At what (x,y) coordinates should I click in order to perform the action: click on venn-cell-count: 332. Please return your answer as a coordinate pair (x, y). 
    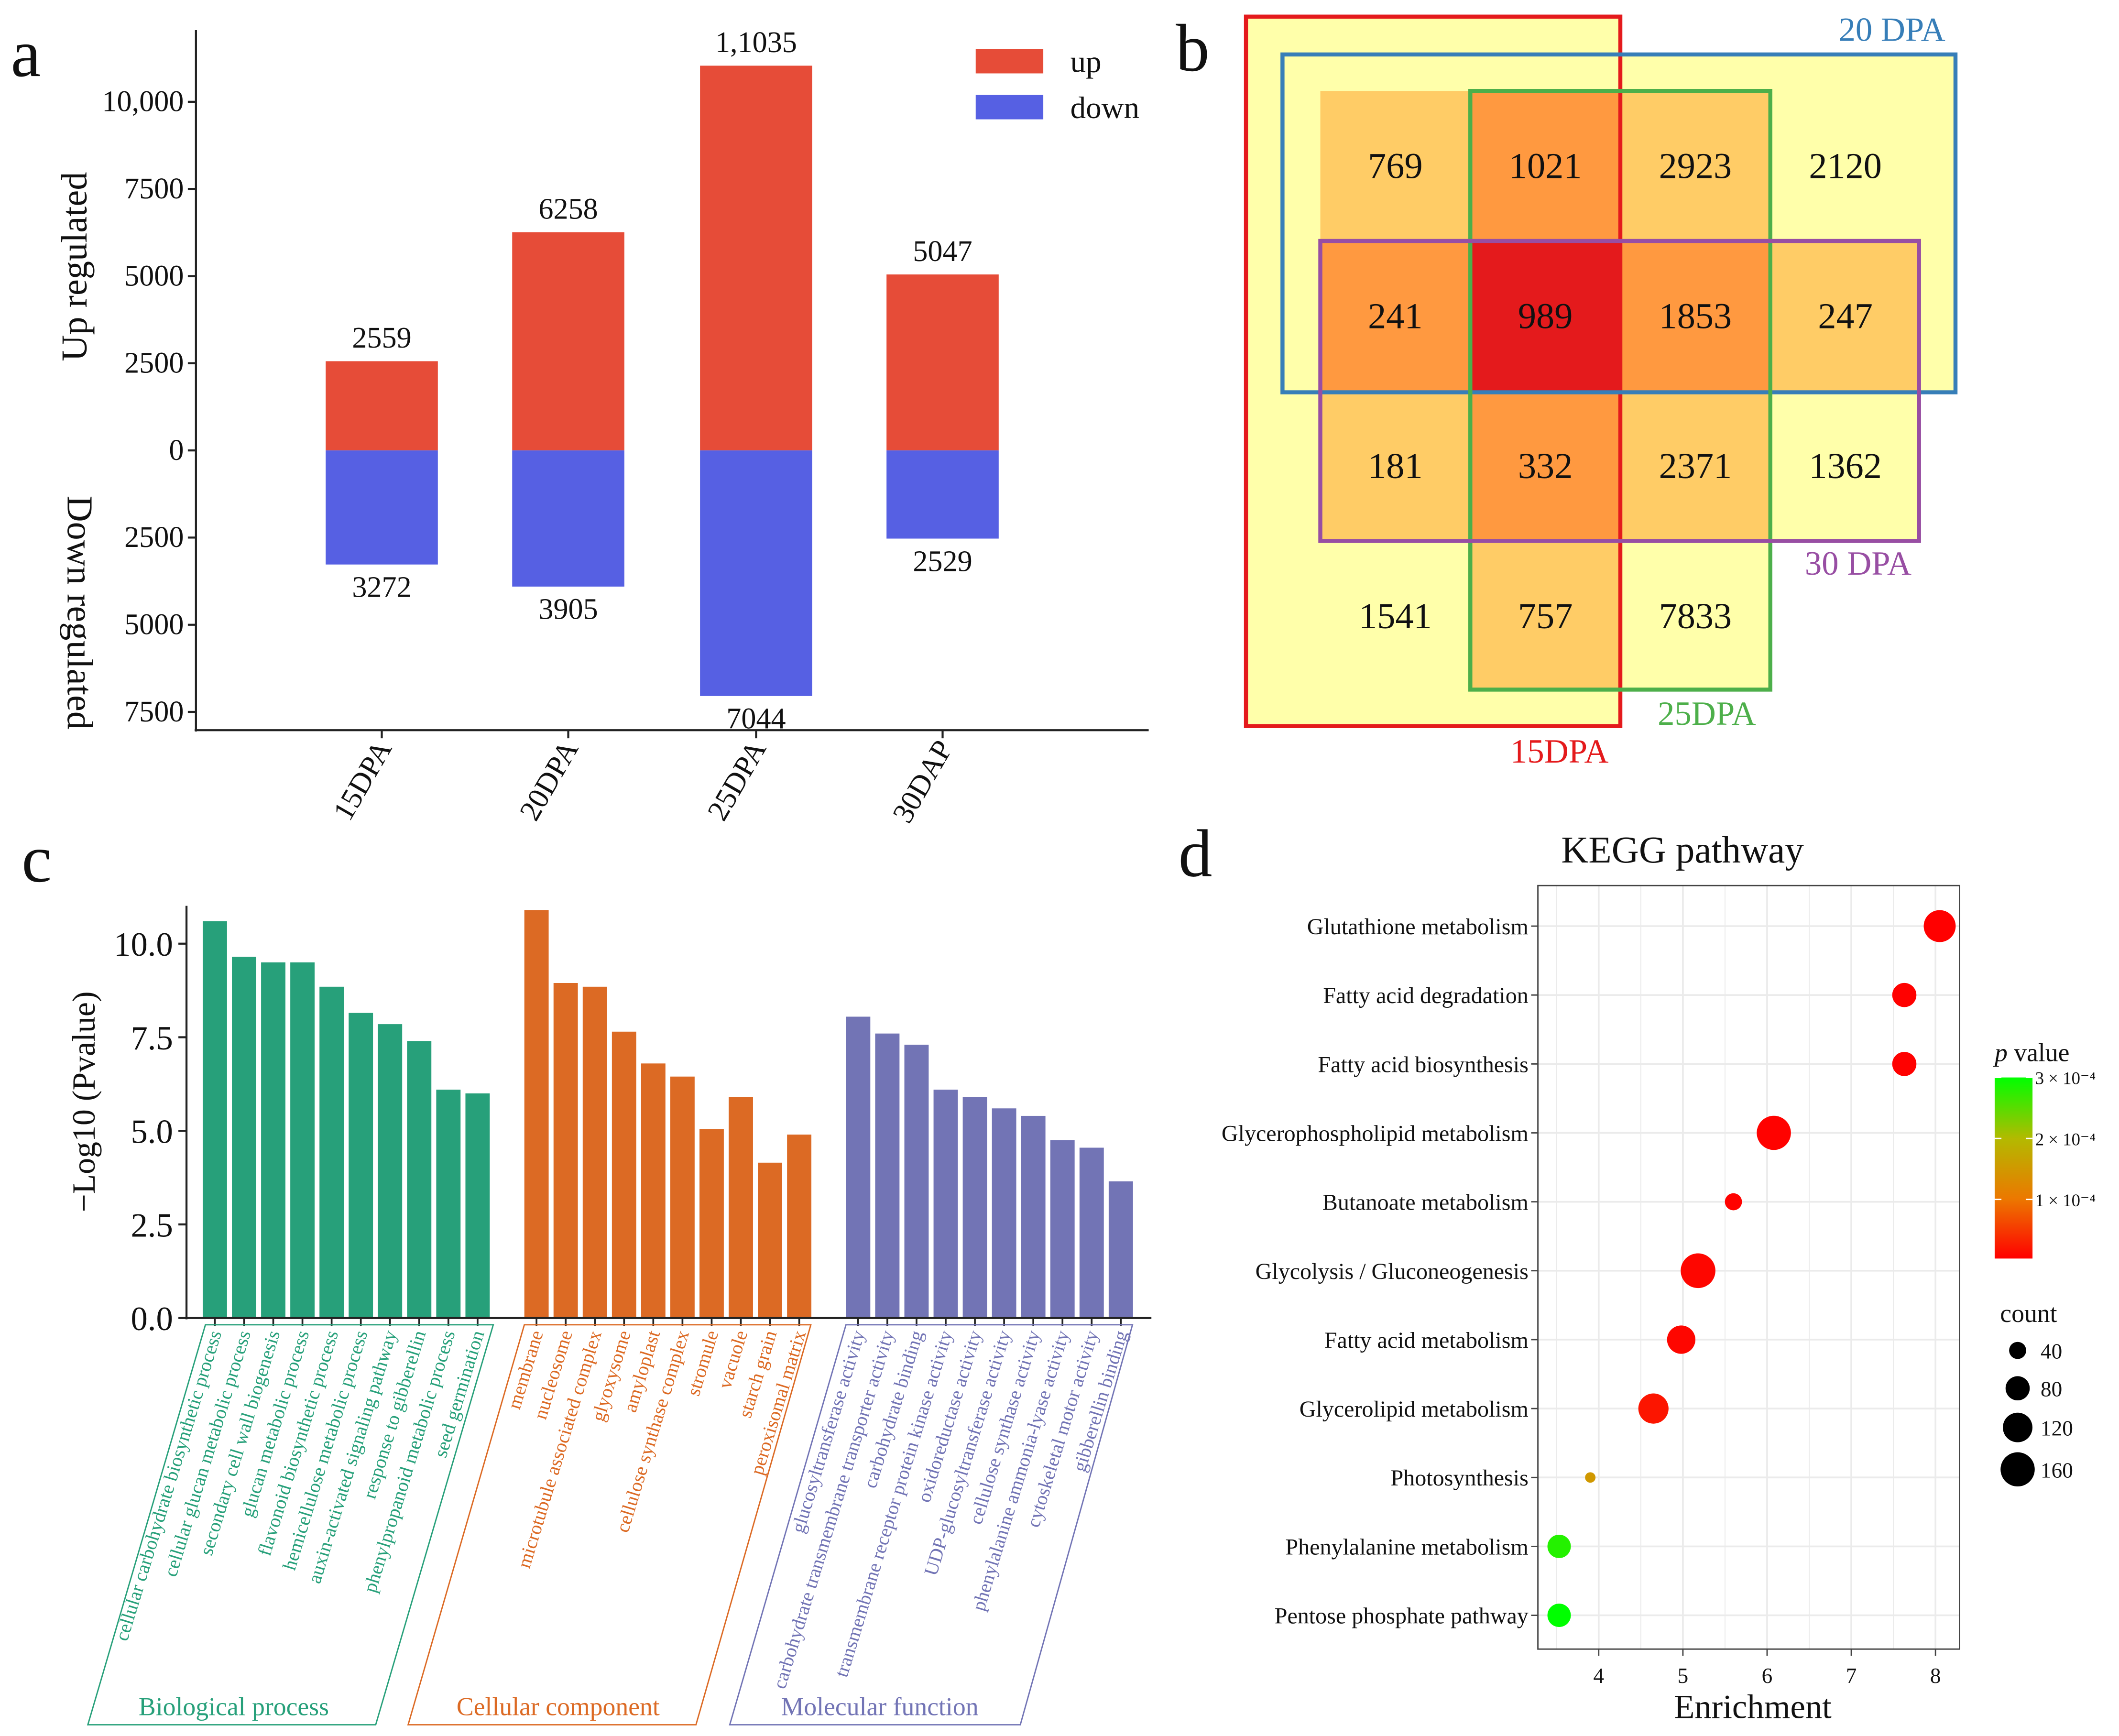
    Looking at the image, I should click on (1545, 466).